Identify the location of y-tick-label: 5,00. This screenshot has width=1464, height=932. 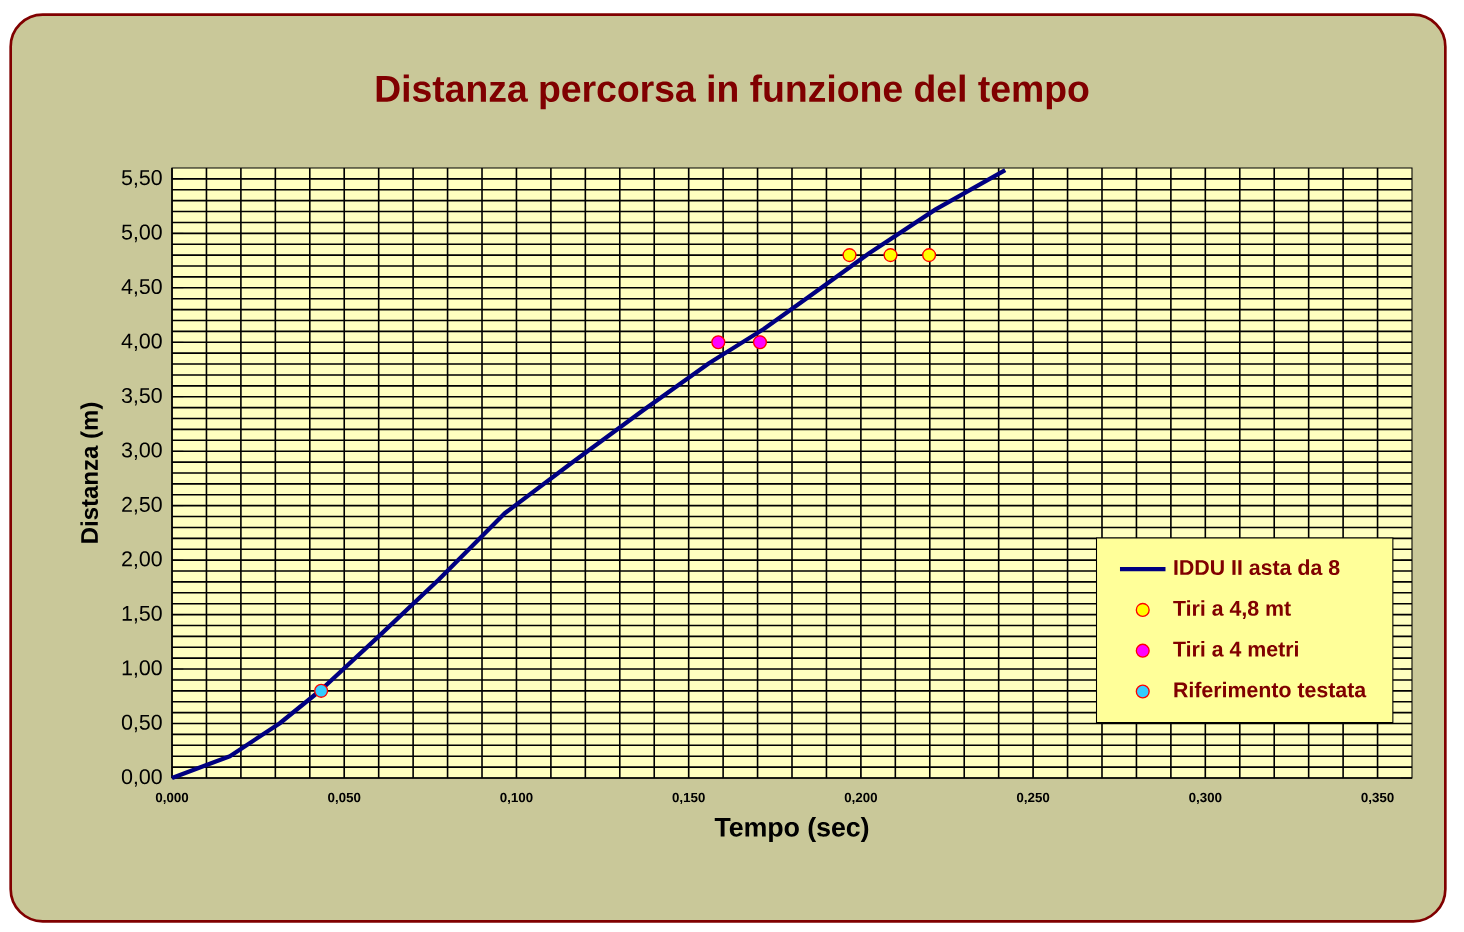
(141, 233).